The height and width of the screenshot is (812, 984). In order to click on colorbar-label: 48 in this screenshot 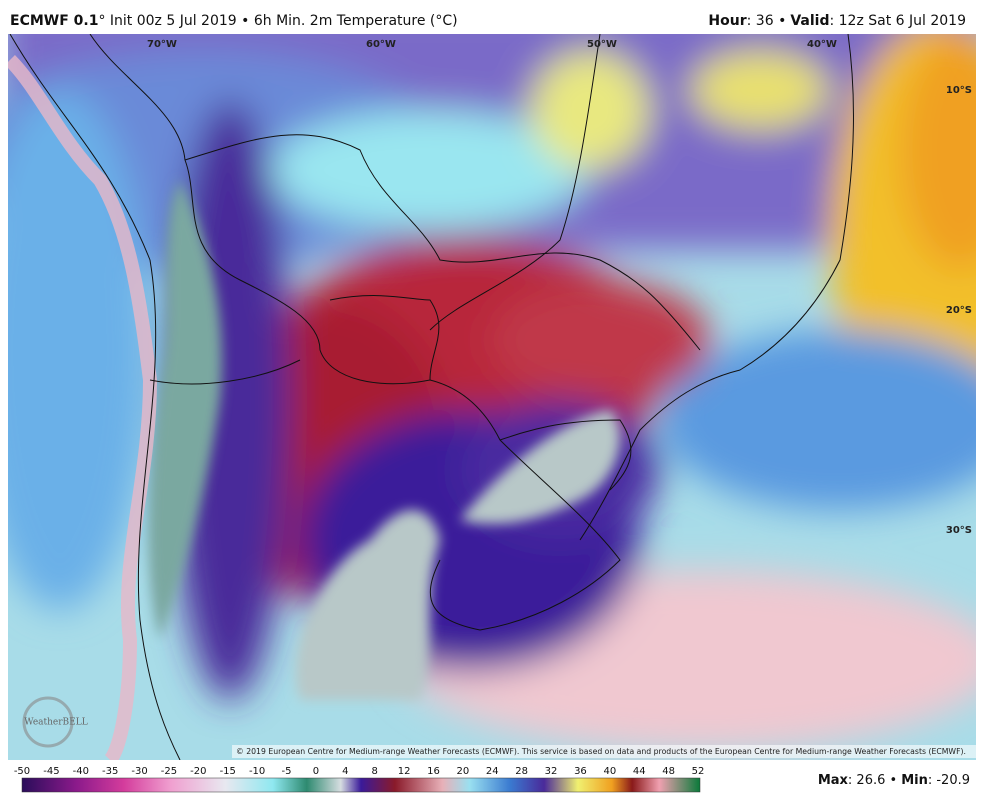, I will do `click(668, 771)`.